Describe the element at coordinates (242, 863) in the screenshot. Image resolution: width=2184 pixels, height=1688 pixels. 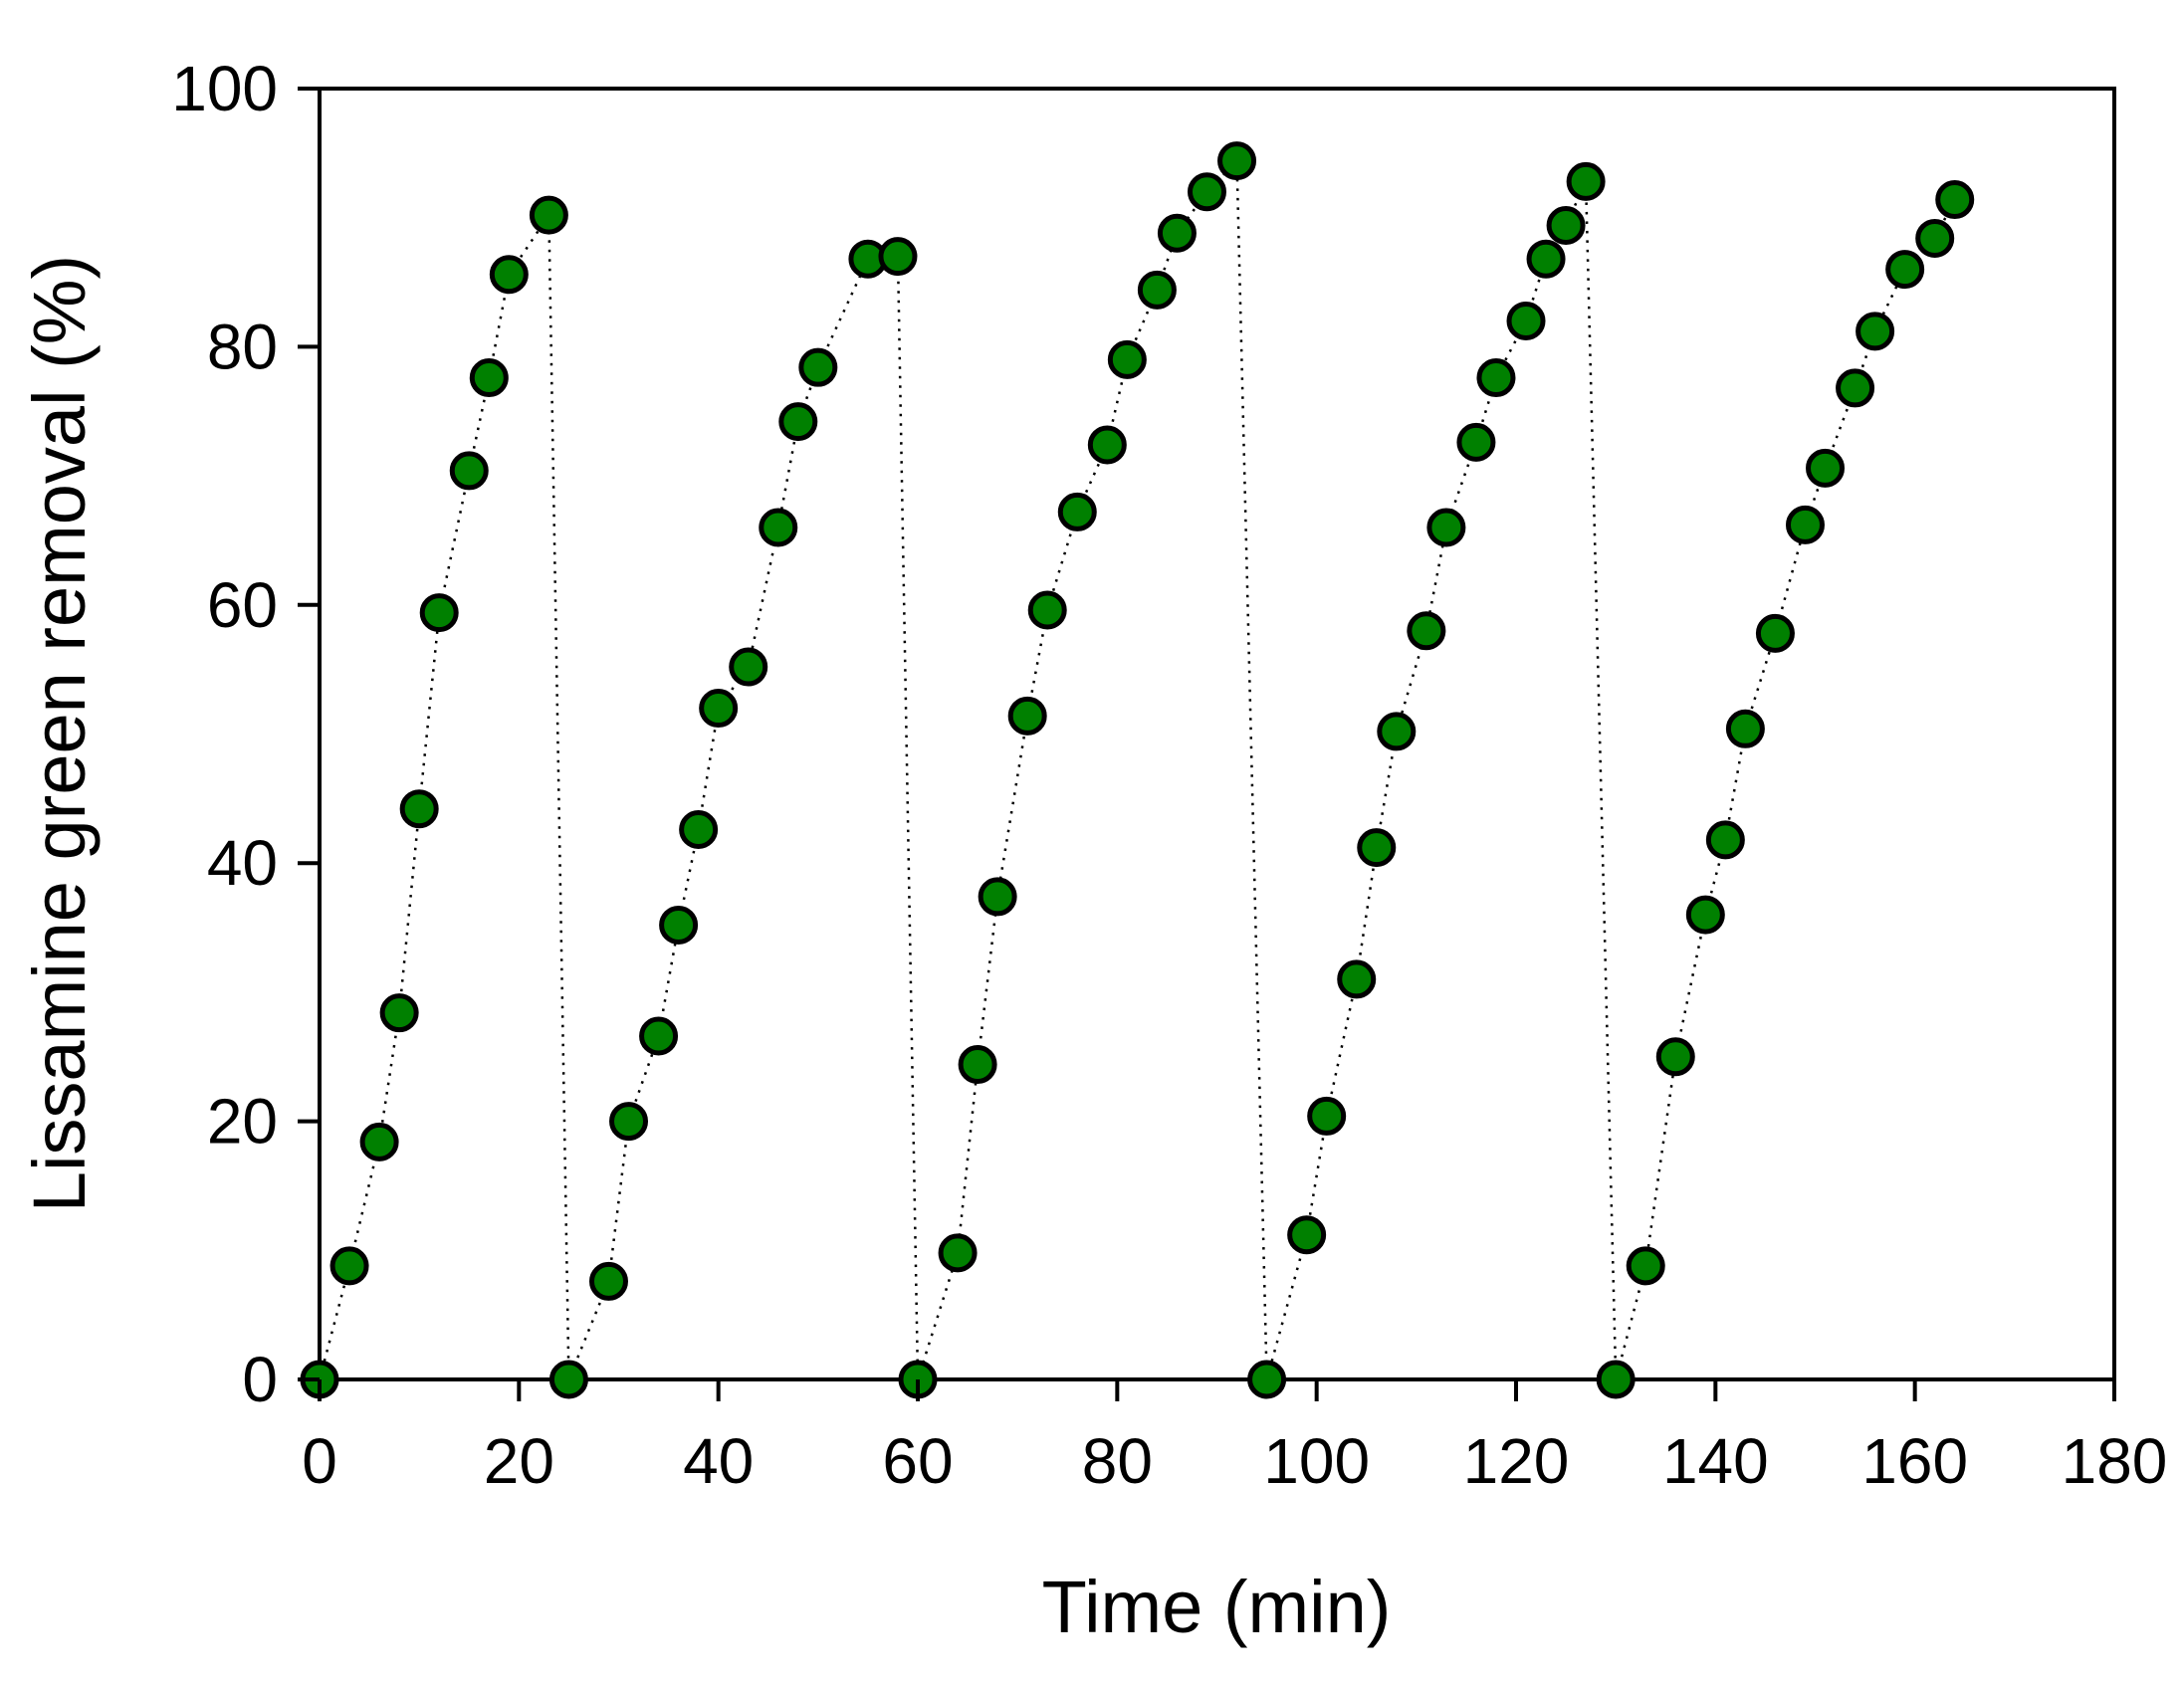
I see `y-tick-label: 40` at that location.